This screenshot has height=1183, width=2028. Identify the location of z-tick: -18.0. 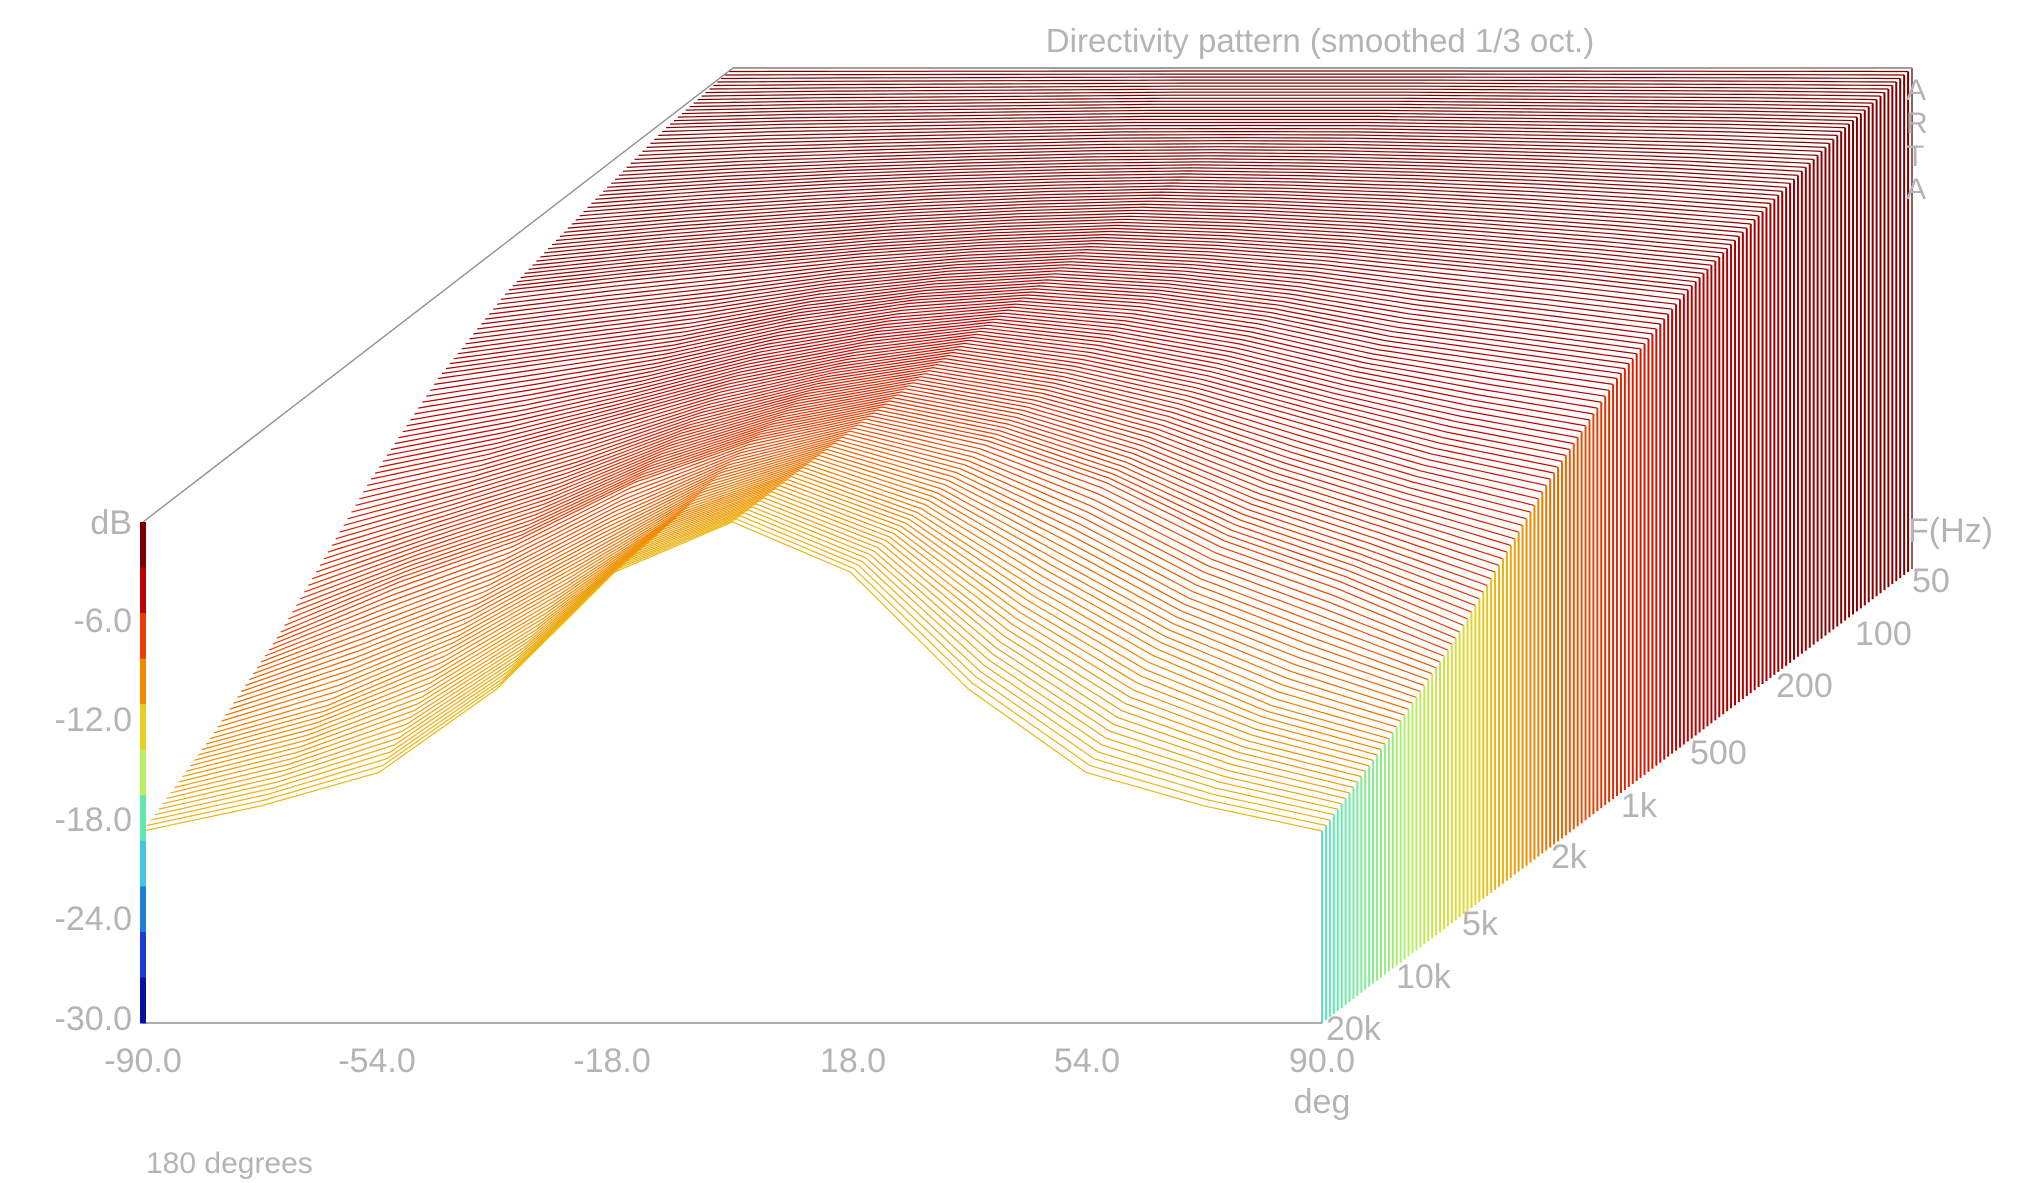
(94, 820).